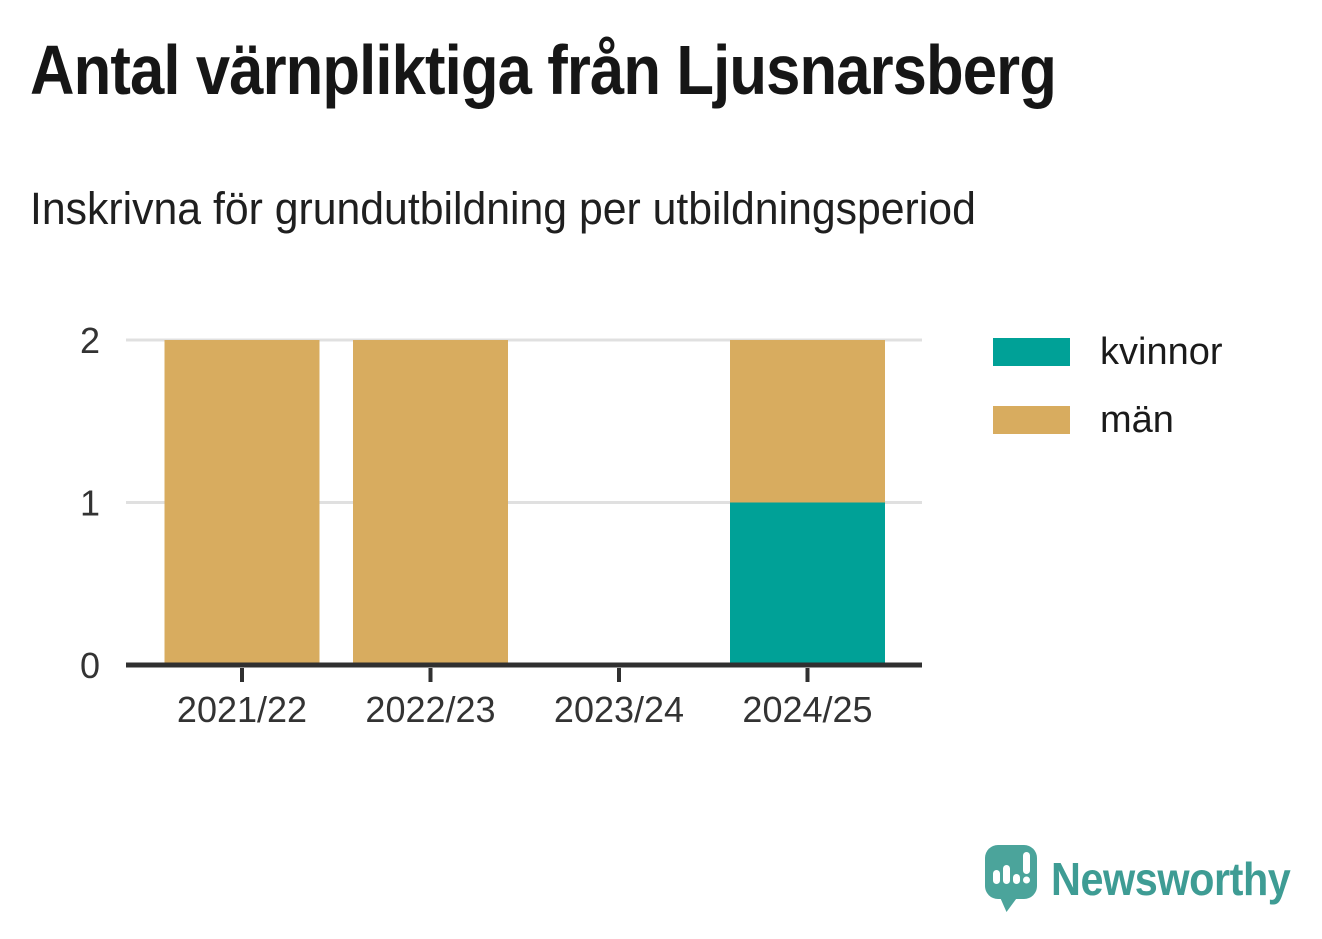 The height and width of the screenshot is (939, 1322). I want to click on logo-bars-exclamation, so click(1011, 868).